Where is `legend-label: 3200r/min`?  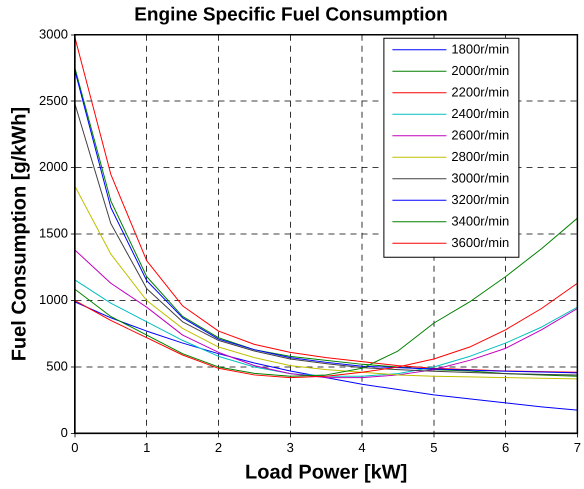
legend-label: 3200r/min is located at coordinates (480, 199).